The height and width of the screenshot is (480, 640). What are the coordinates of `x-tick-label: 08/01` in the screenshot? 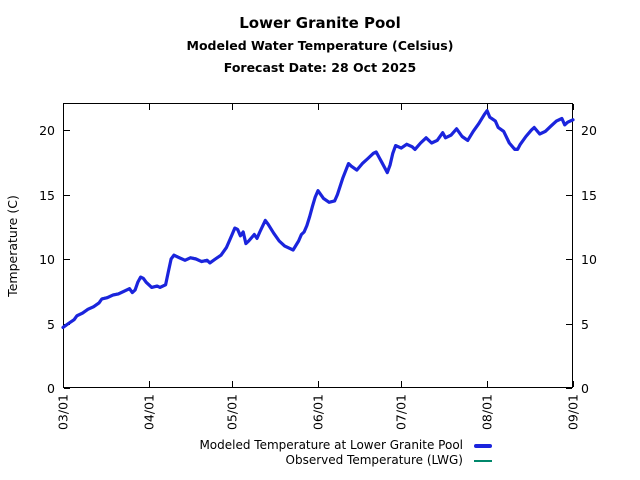 It's located at (487, 412).